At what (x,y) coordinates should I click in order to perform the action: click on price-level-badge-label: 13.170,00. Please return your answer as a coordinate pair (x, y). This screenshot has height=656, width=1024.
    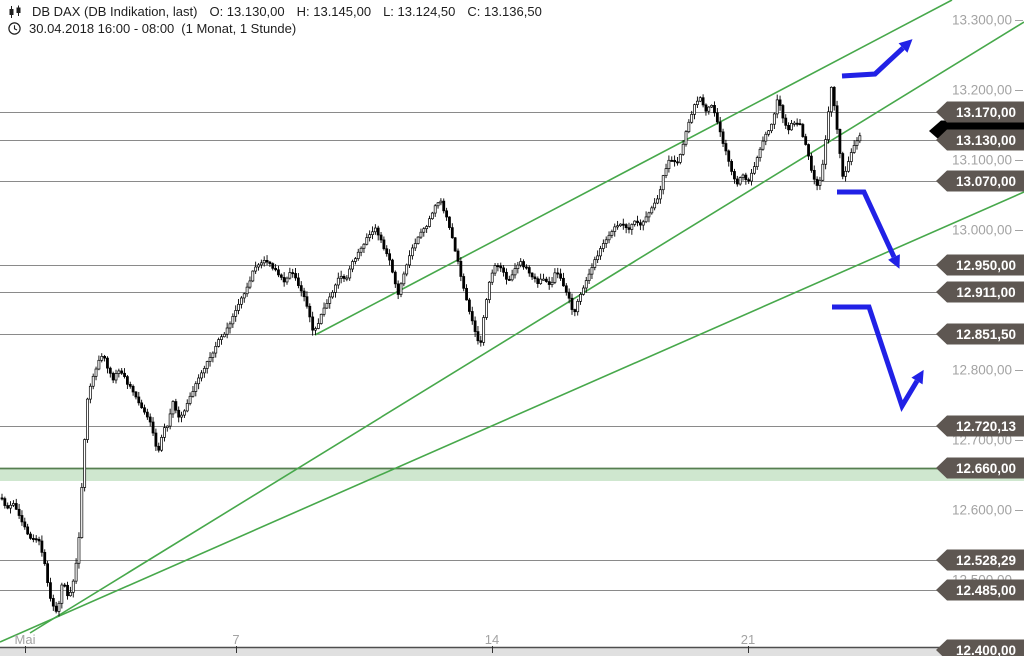
    Looking at the image, I should click on (986, 112).